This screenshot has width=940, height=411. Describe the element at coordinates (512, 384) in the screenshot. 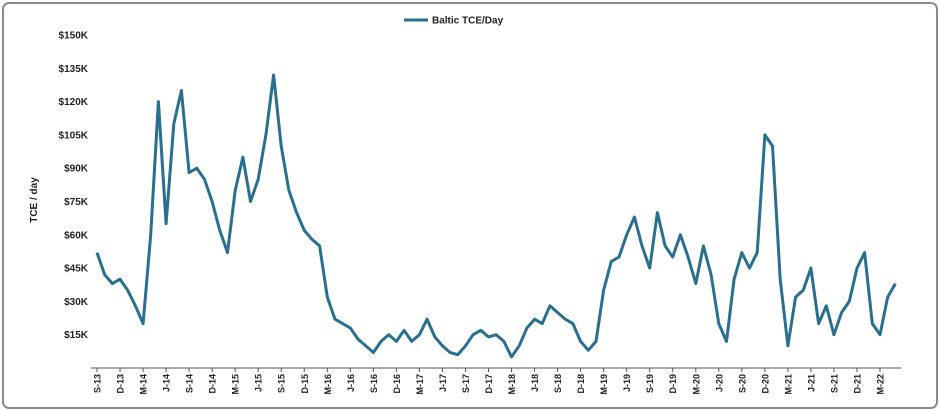

I see `x-tick-label: M-18` at that location.